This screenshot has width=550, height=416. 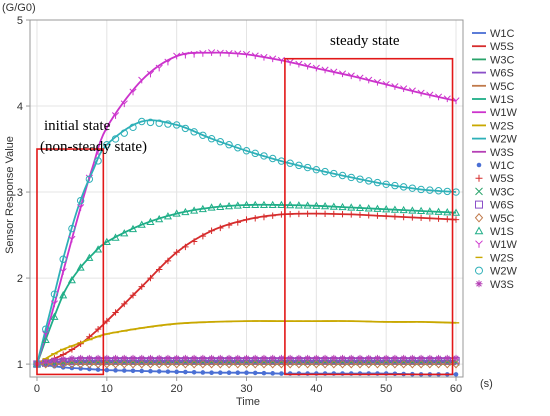 What do you see at coordinates (70, 262) in the screenshot?
I see `annotation-box-initial` at bounding box center [70, 262].